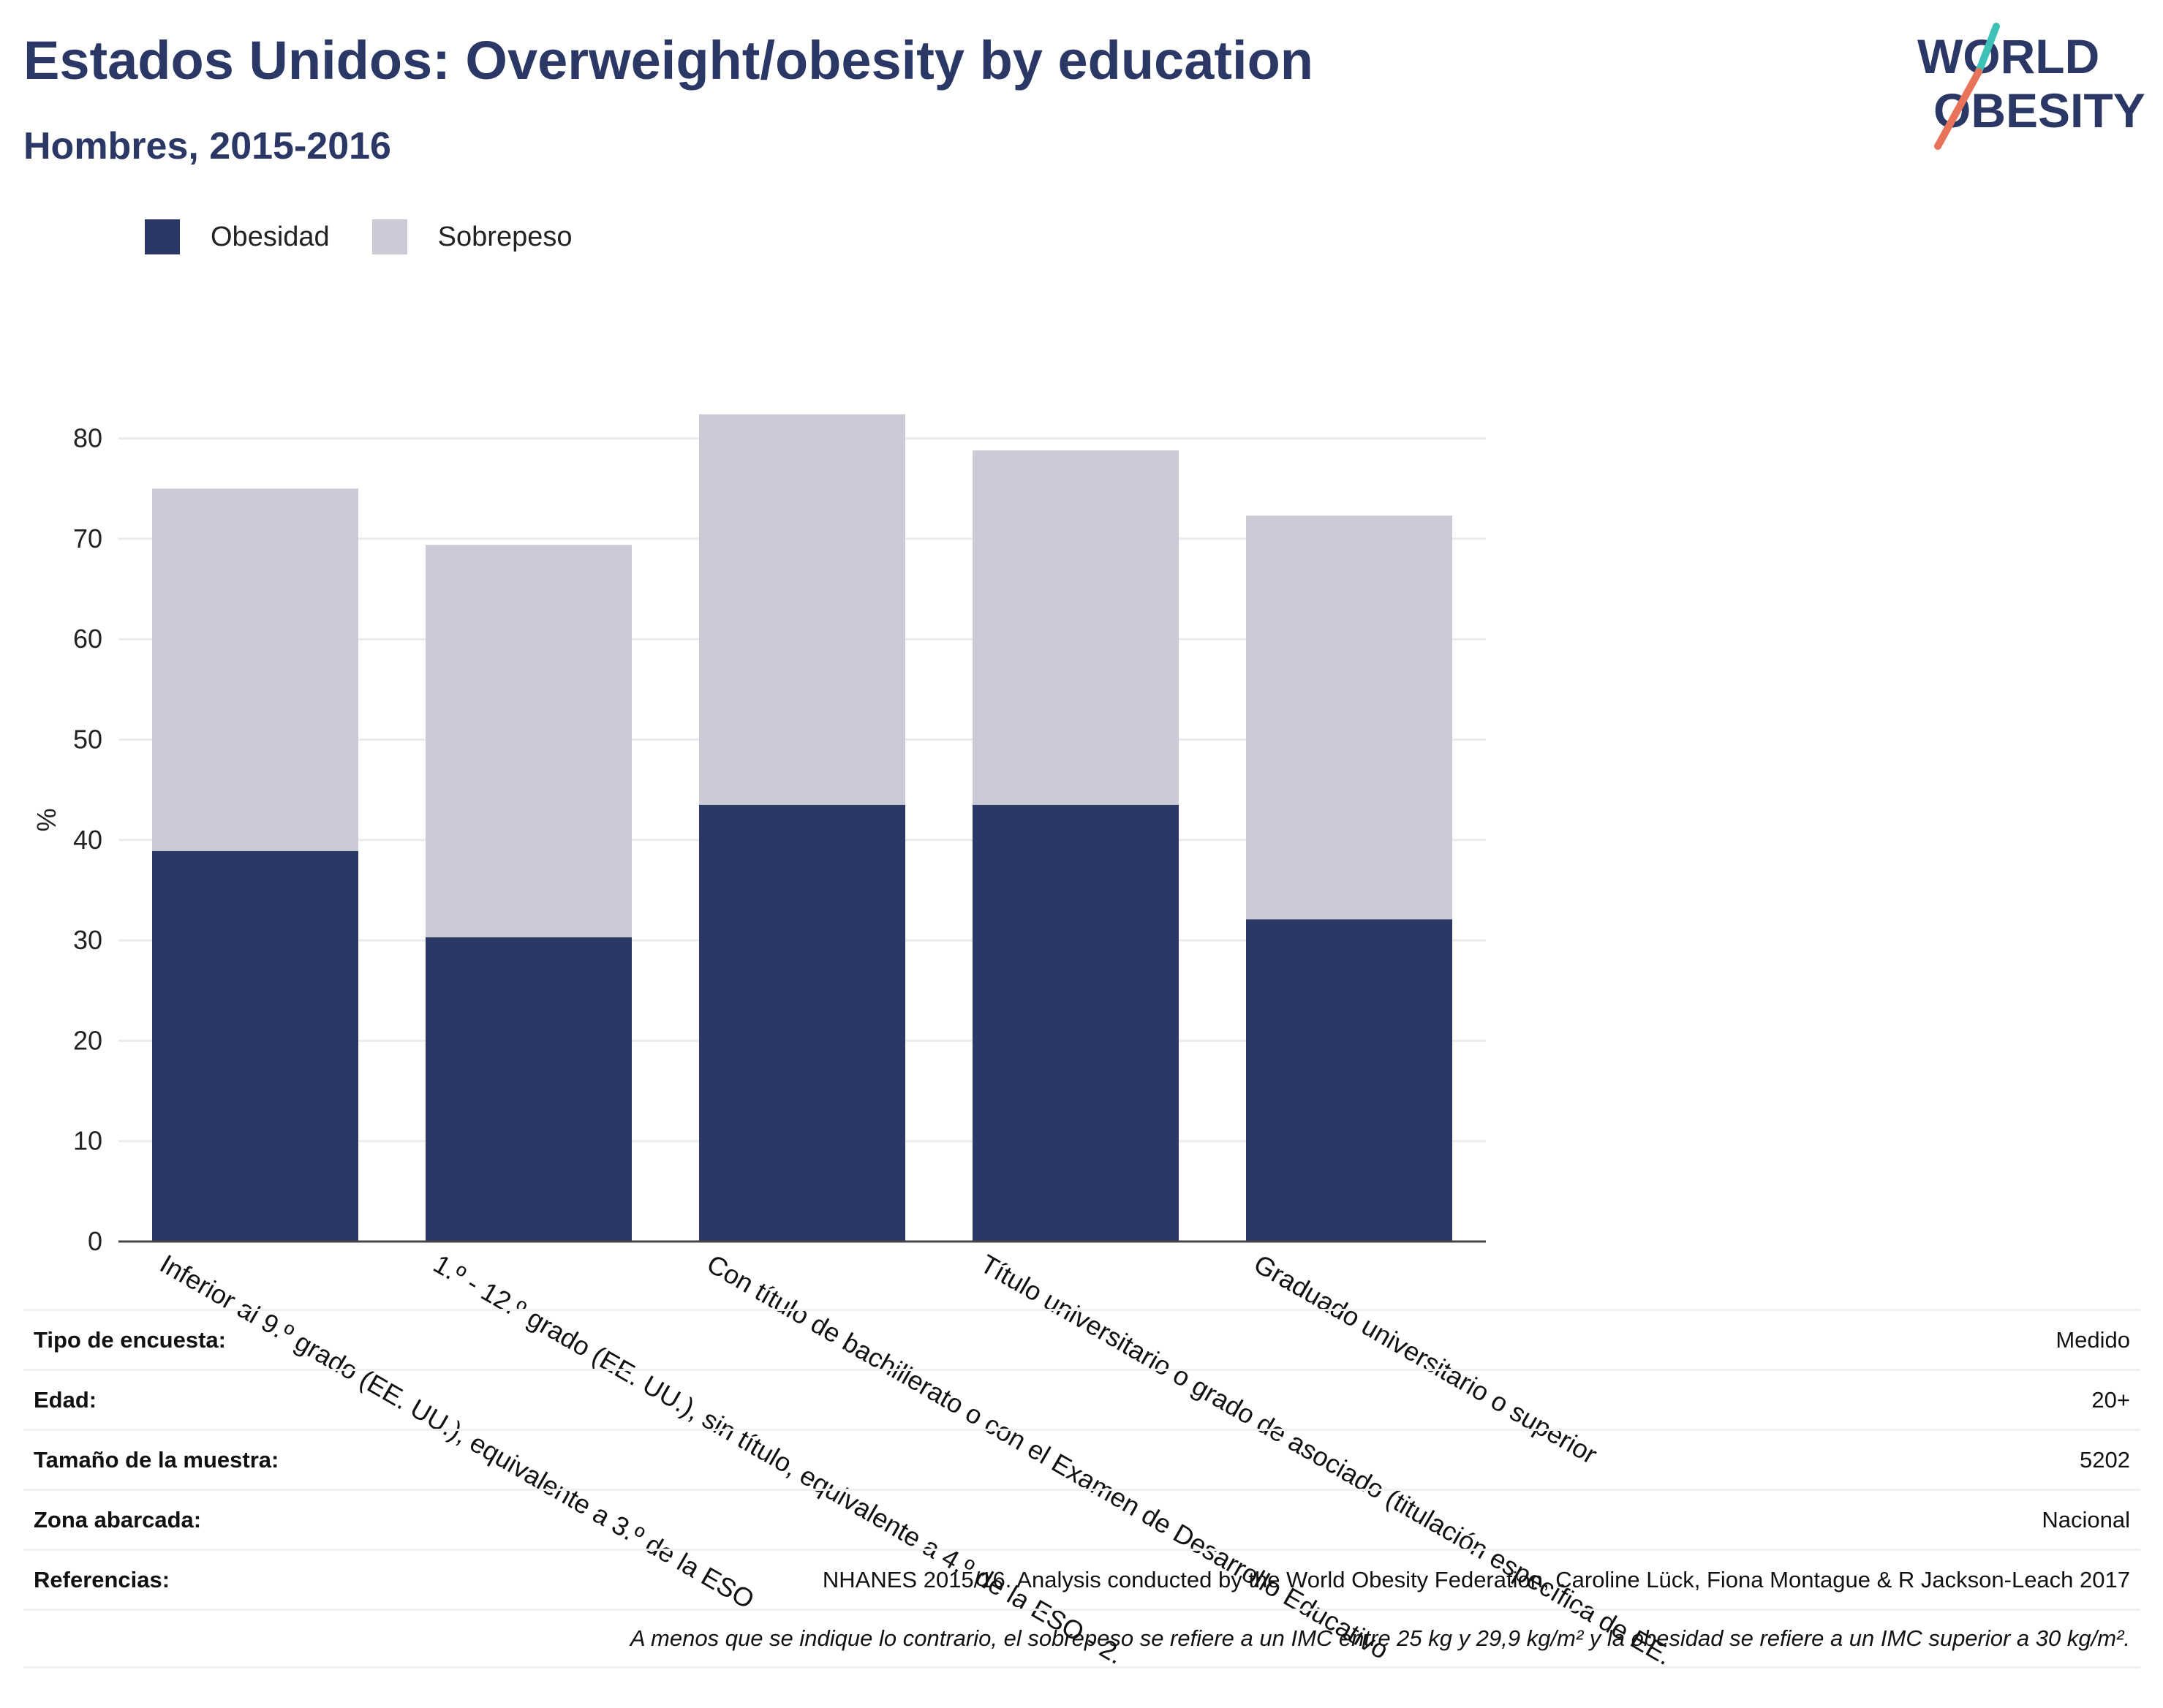 The width and height of the screenshot is (2163, 1708). What do you see at coordinates (2086, 1519) in the screenshot?
I see `info-value: Nacional` at bounding box center [2086, 1519].